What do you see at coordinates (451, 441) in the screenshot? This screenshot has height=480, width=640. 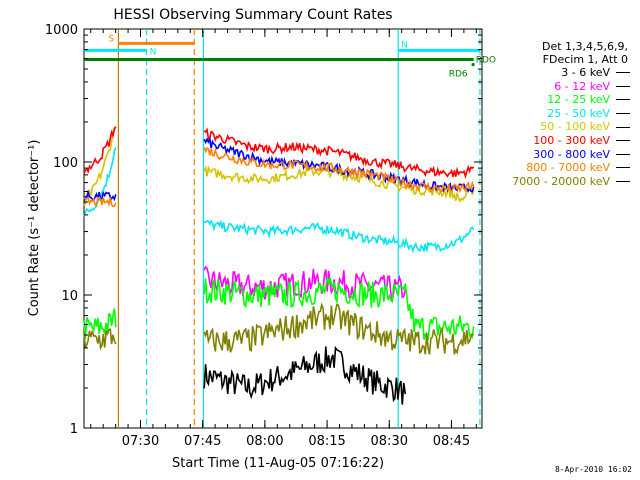 I see `x-tick-label: 08:45` at bounding box center [451, 441].